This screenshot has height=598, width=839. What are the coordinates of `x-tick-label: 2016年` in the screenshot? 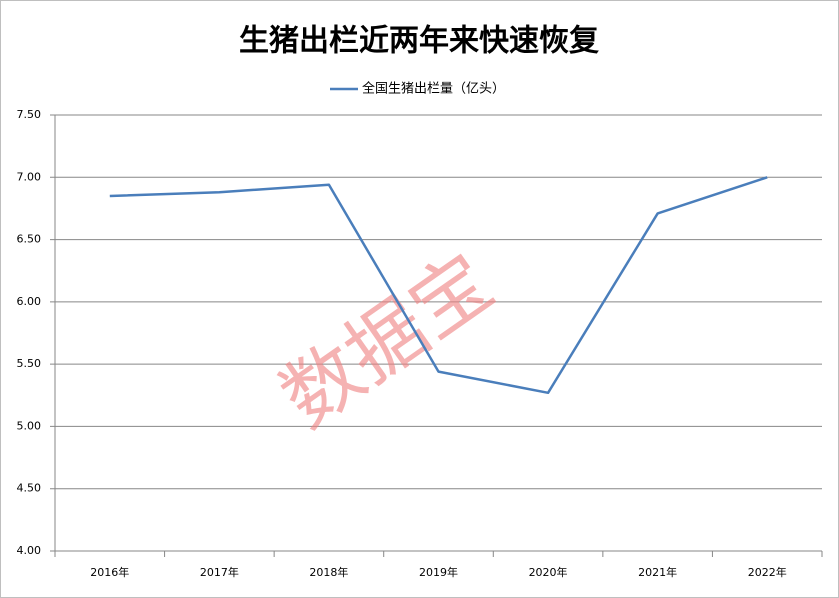 It's located at (109, 572).